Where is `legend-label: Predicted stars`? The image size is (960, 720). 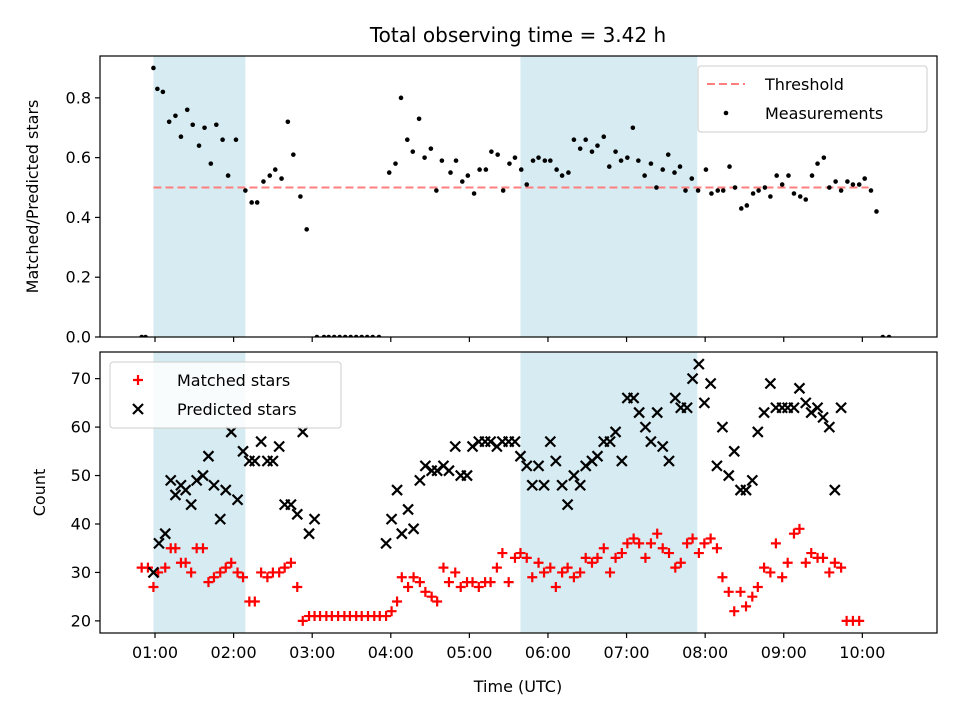 legend-label: Predicted stars is located at coordinates (237, 409).